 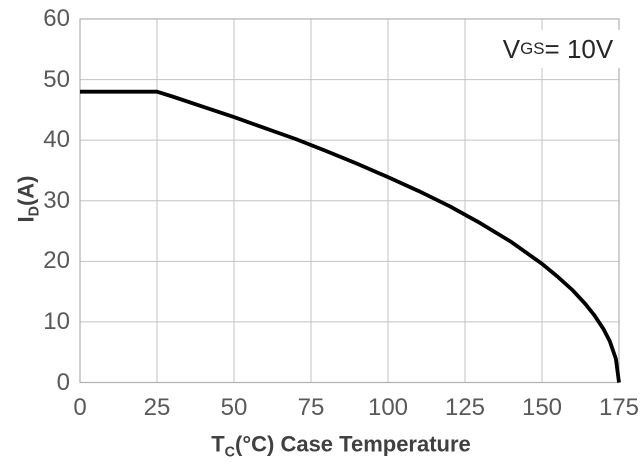 I want to click on y-axis-title-subscript: D, so click(x=34, y=211).